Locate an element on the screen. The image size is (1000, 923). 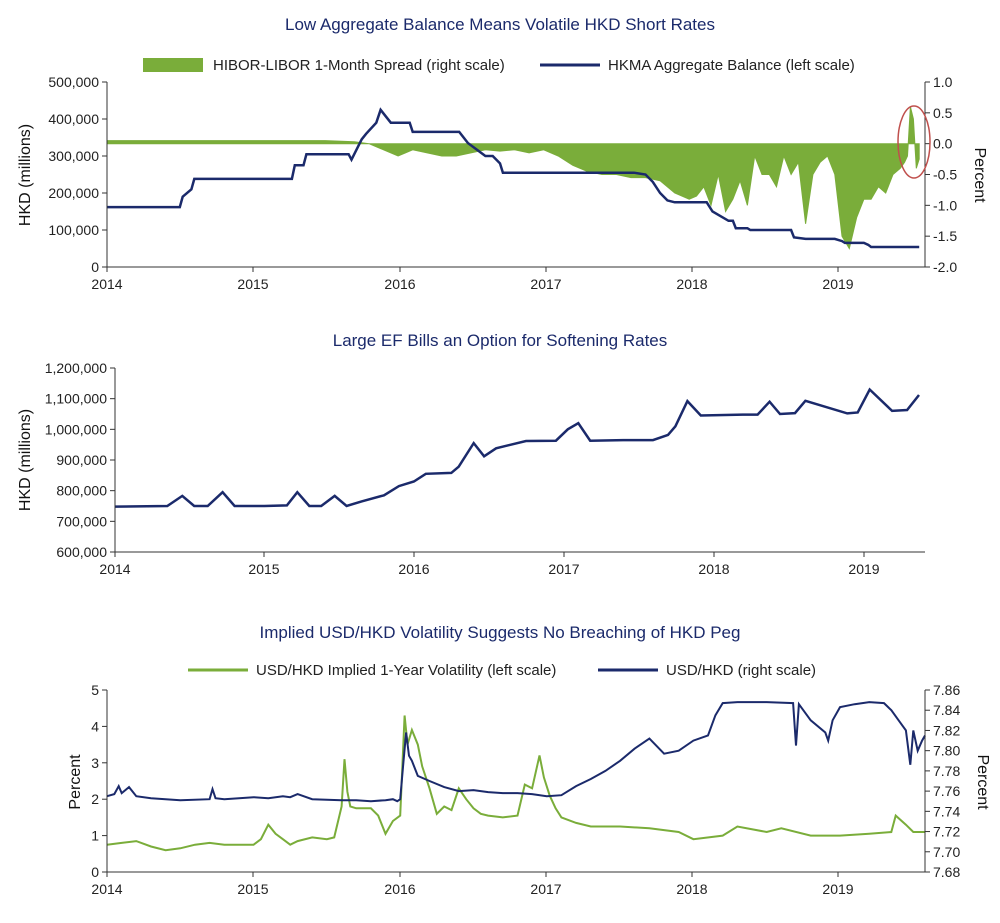
aggregate-balance-line is located at coordinates (513, 178).